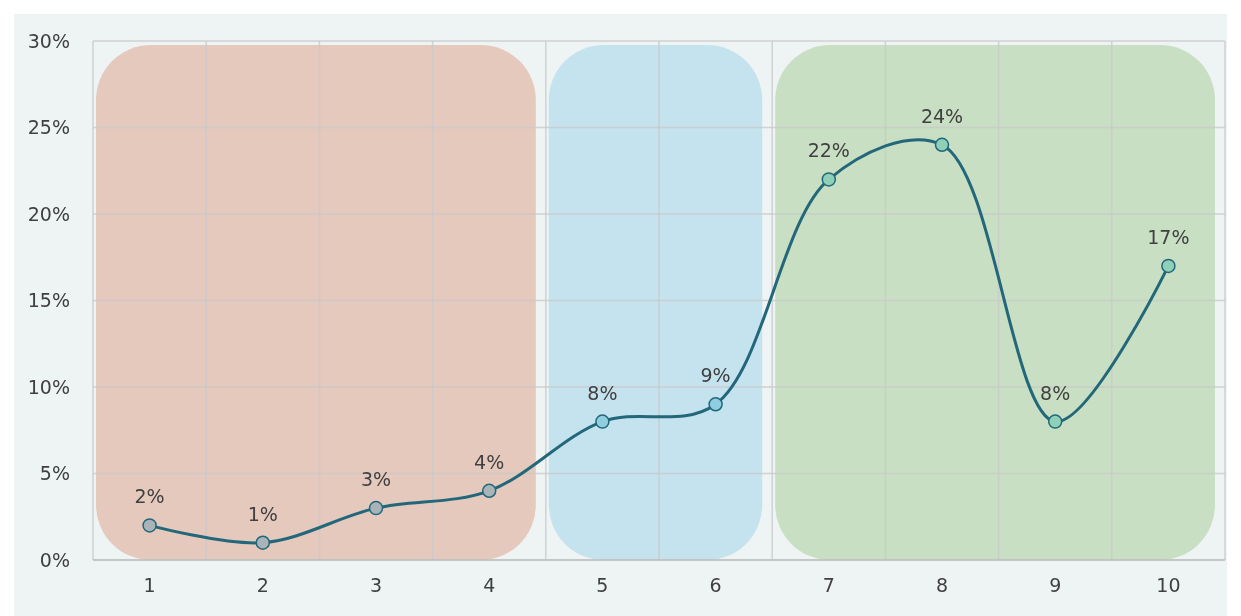 The height and width of the screenshot is (616, 1241). Describe the element at coordinates (262, 585) in the screenshot. I see `x-tick-label: 2` at that location.